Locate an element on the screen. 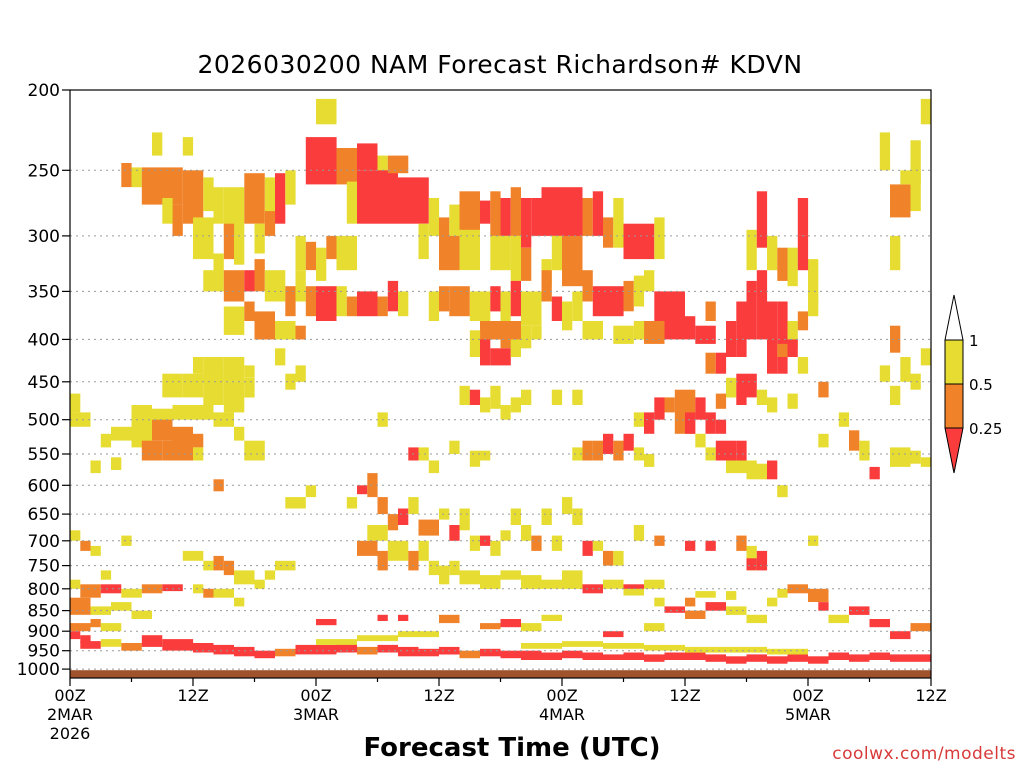 This screenshot has width=1024, height=768. y-tick-label: 750 is located at coordinates (44, 567).